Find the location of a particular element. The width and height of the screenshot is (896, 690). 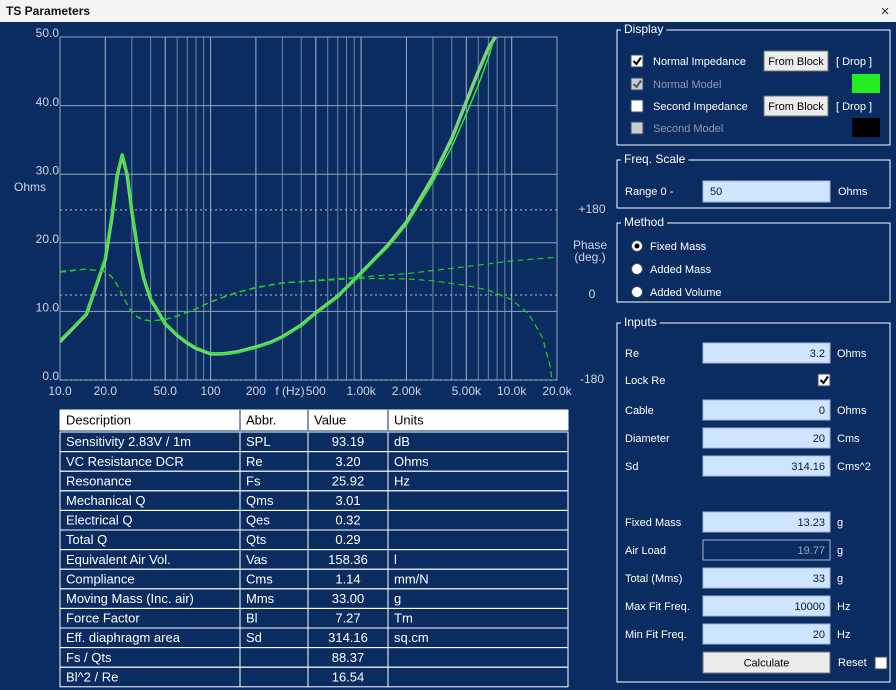

table-cell: Resonance is located at coordinates (99, 480).